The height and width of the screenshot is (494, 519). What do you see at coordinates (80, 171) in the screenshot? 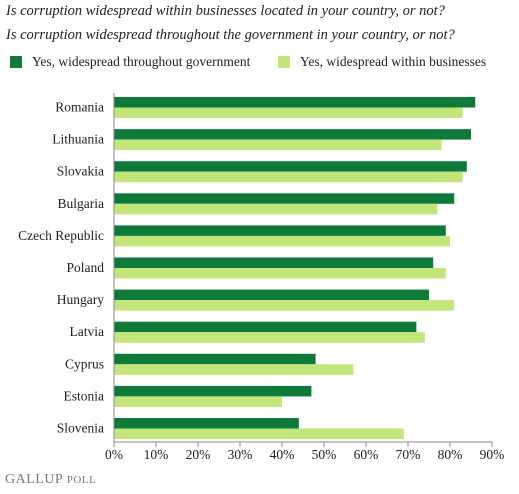
I see `category-label: Slovakia` at bounding box center [80, 171].